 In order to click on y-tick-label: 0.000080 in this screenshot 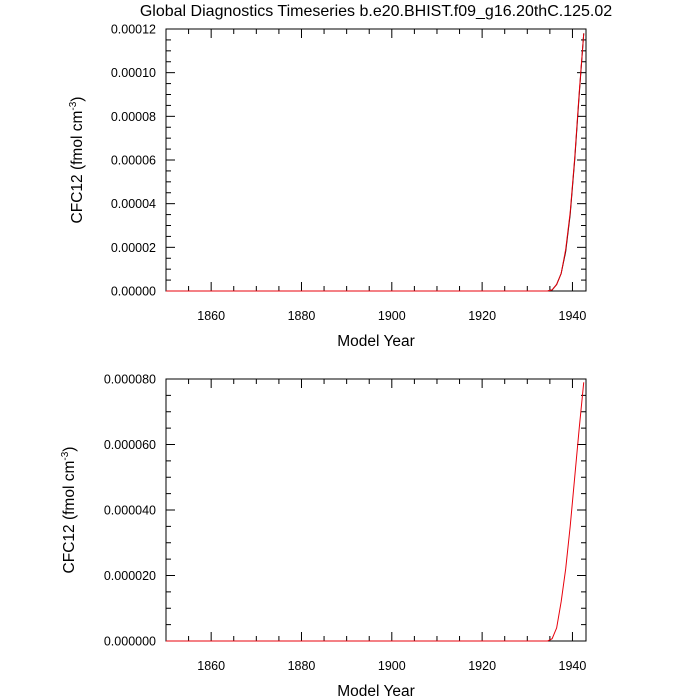, I will do `click(130, 380)`.